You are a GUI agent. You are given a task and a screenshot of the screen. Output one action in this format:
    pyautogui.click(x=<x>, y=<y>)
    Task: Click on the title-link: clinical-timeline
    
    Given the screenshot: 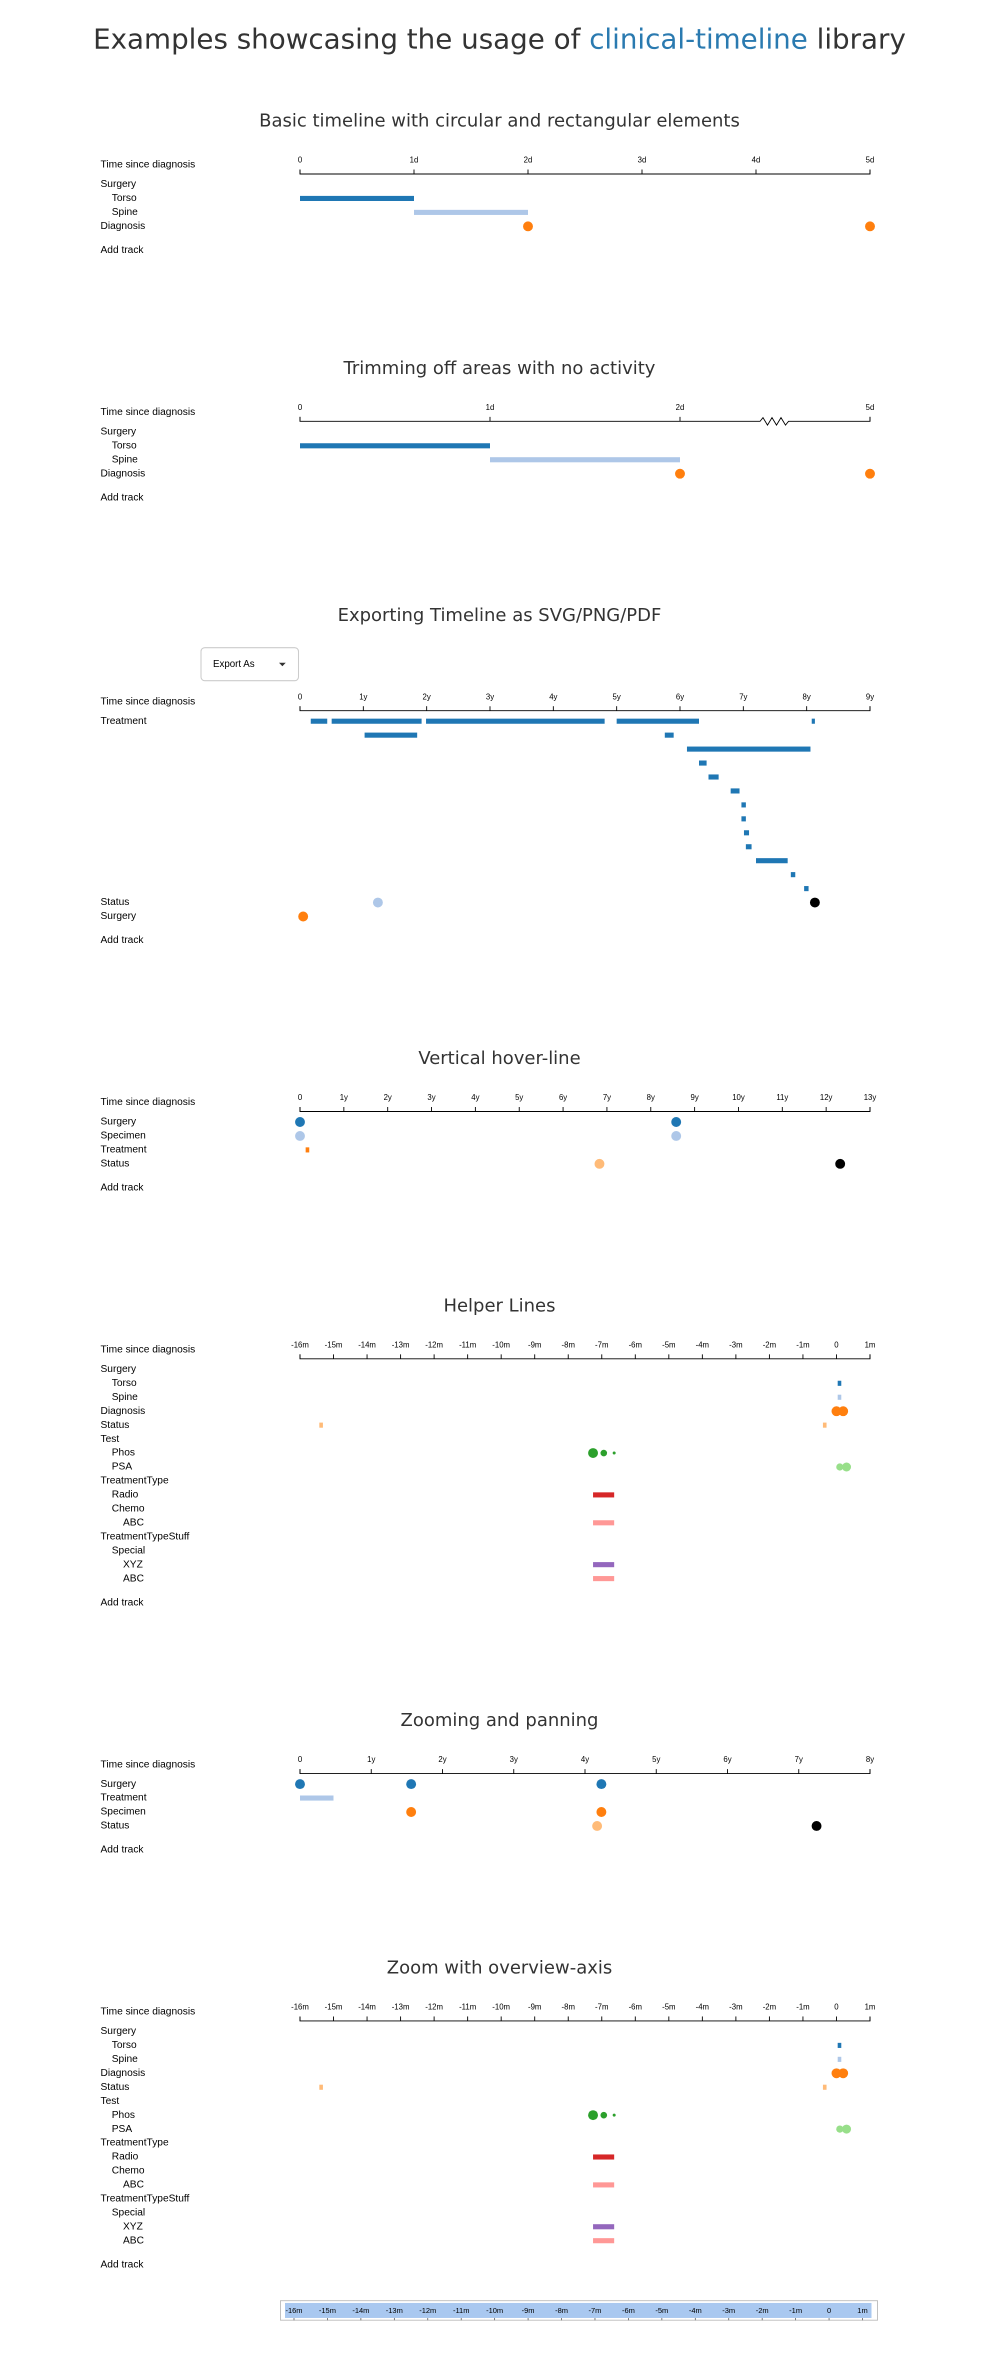 What is the action you would take?
    pyautogui.click(x=698, y=39)
    